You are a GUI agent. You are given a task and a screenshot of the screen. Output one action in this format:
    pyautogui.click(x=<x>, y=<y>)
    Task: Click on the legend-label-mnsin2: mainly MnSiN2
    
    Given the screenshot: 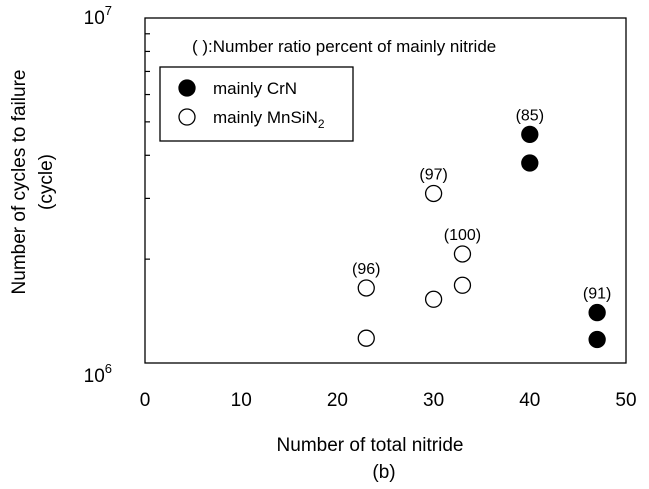 What is the action you would take?
    pyautogui.click(x=269, y=119)
    